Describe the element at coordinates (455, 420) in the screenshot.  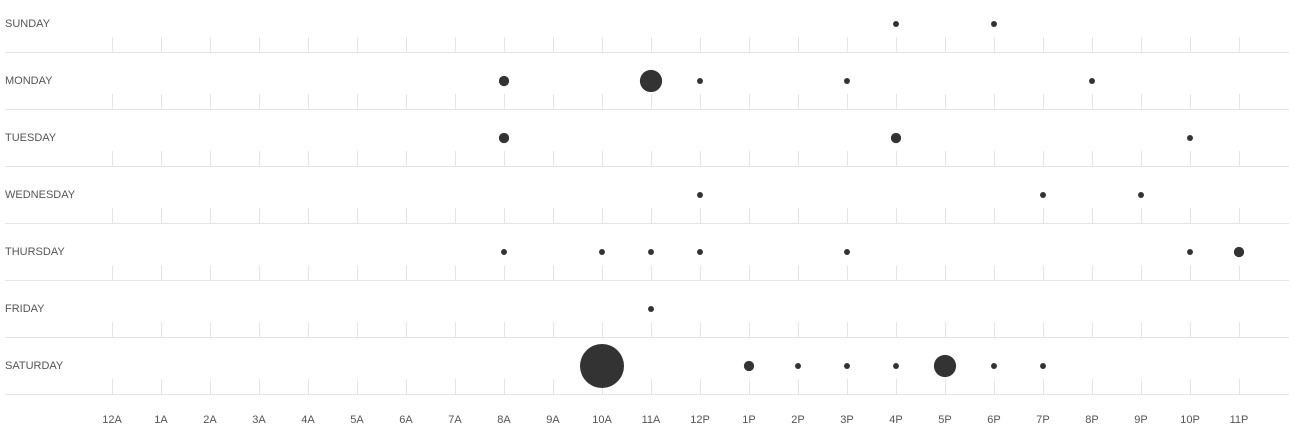
I see `x-label-7a: 7A` at that location.